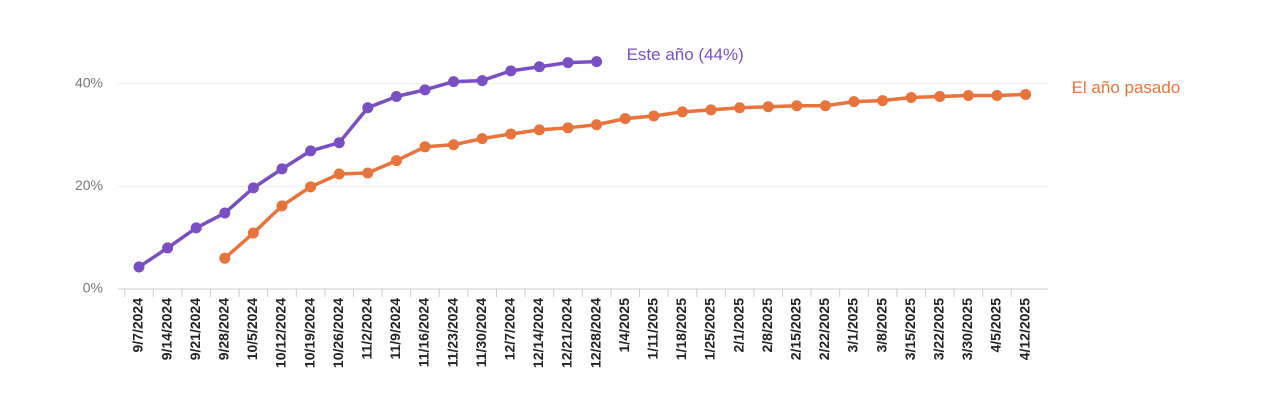  I want to click on x-tick-label: 12/28/2024, so click(595, 333).